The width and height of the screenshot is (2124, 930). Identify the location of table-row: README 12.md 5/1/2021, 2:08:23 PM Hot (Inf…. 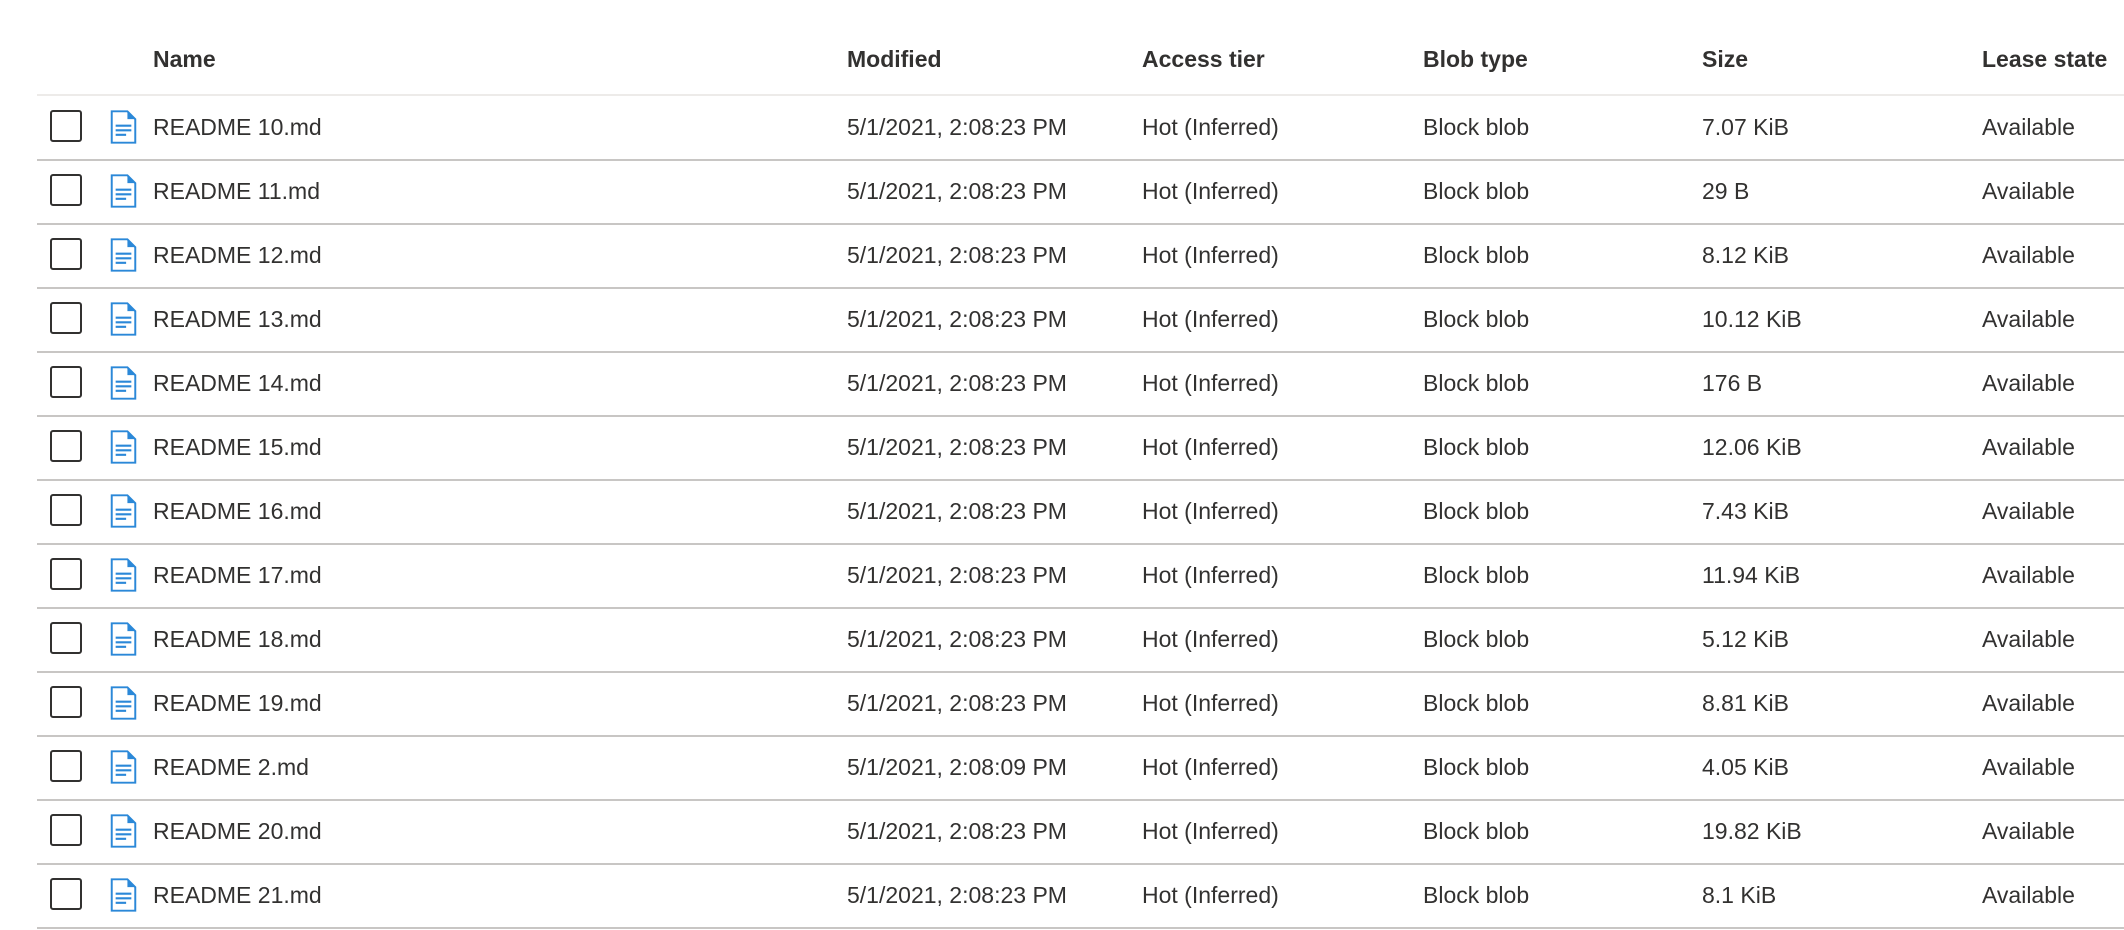
(1080, 256).